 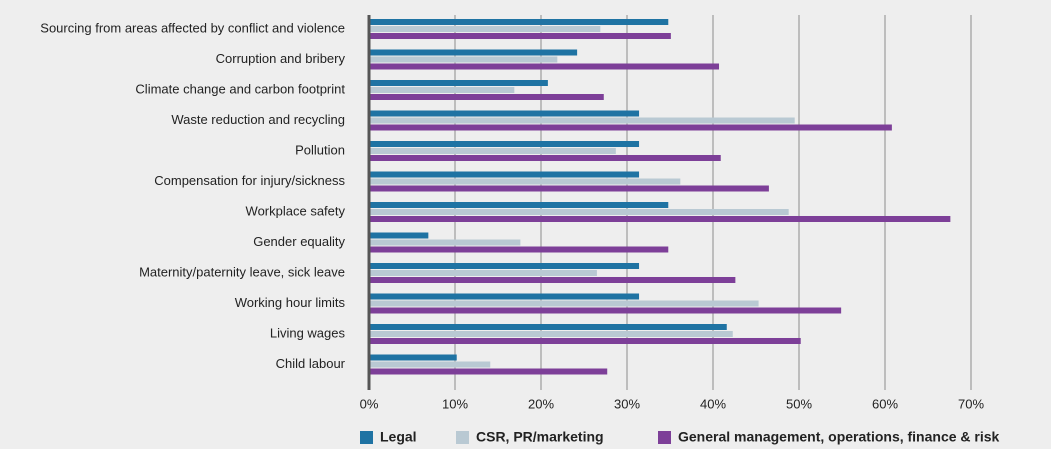 I want to click on category-label: Compensation for injury/sickness, so click(x=249, y=180).